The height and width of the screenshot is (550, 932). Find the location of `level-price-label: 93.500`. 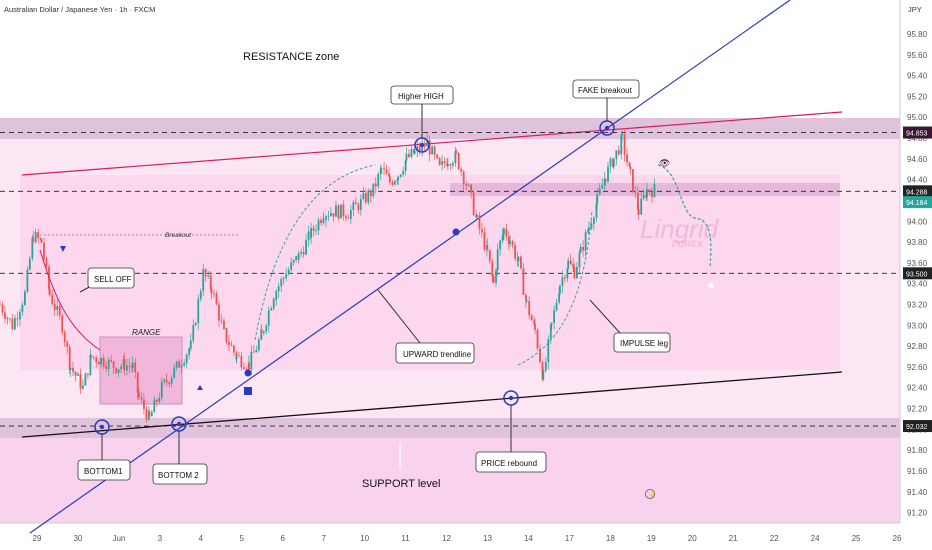

level-price-label: 93.500 is located at coordinates (917, 274).